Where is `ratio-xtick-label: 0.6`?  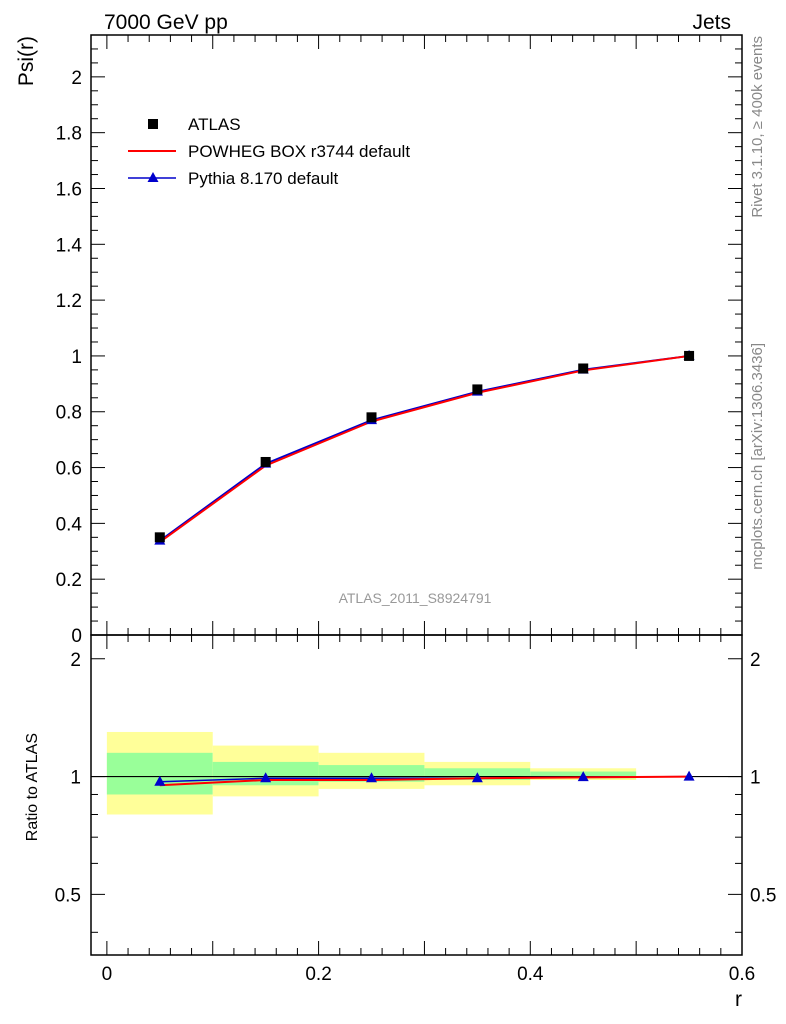
ratio-xtick-label: 0.6 is located at coordinates (742, 974).